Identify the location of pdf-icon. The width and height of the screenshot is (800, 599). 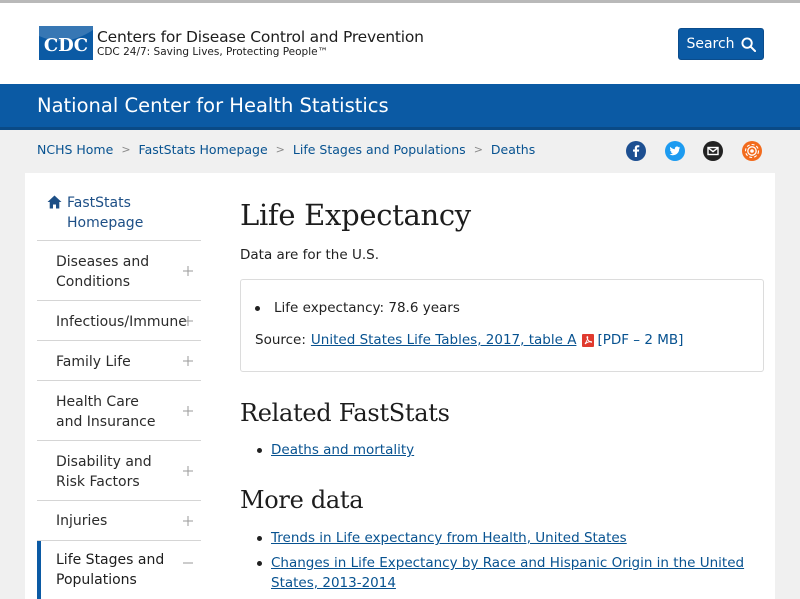
(588, 340).